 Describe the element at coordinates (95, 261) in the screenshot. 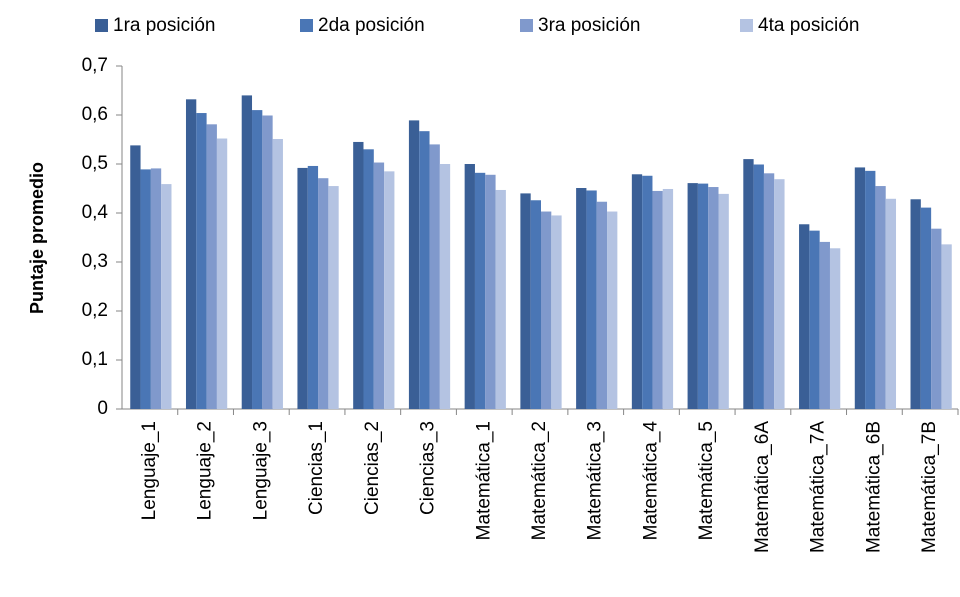

I see `y-tick-label: 0,3` at that location.